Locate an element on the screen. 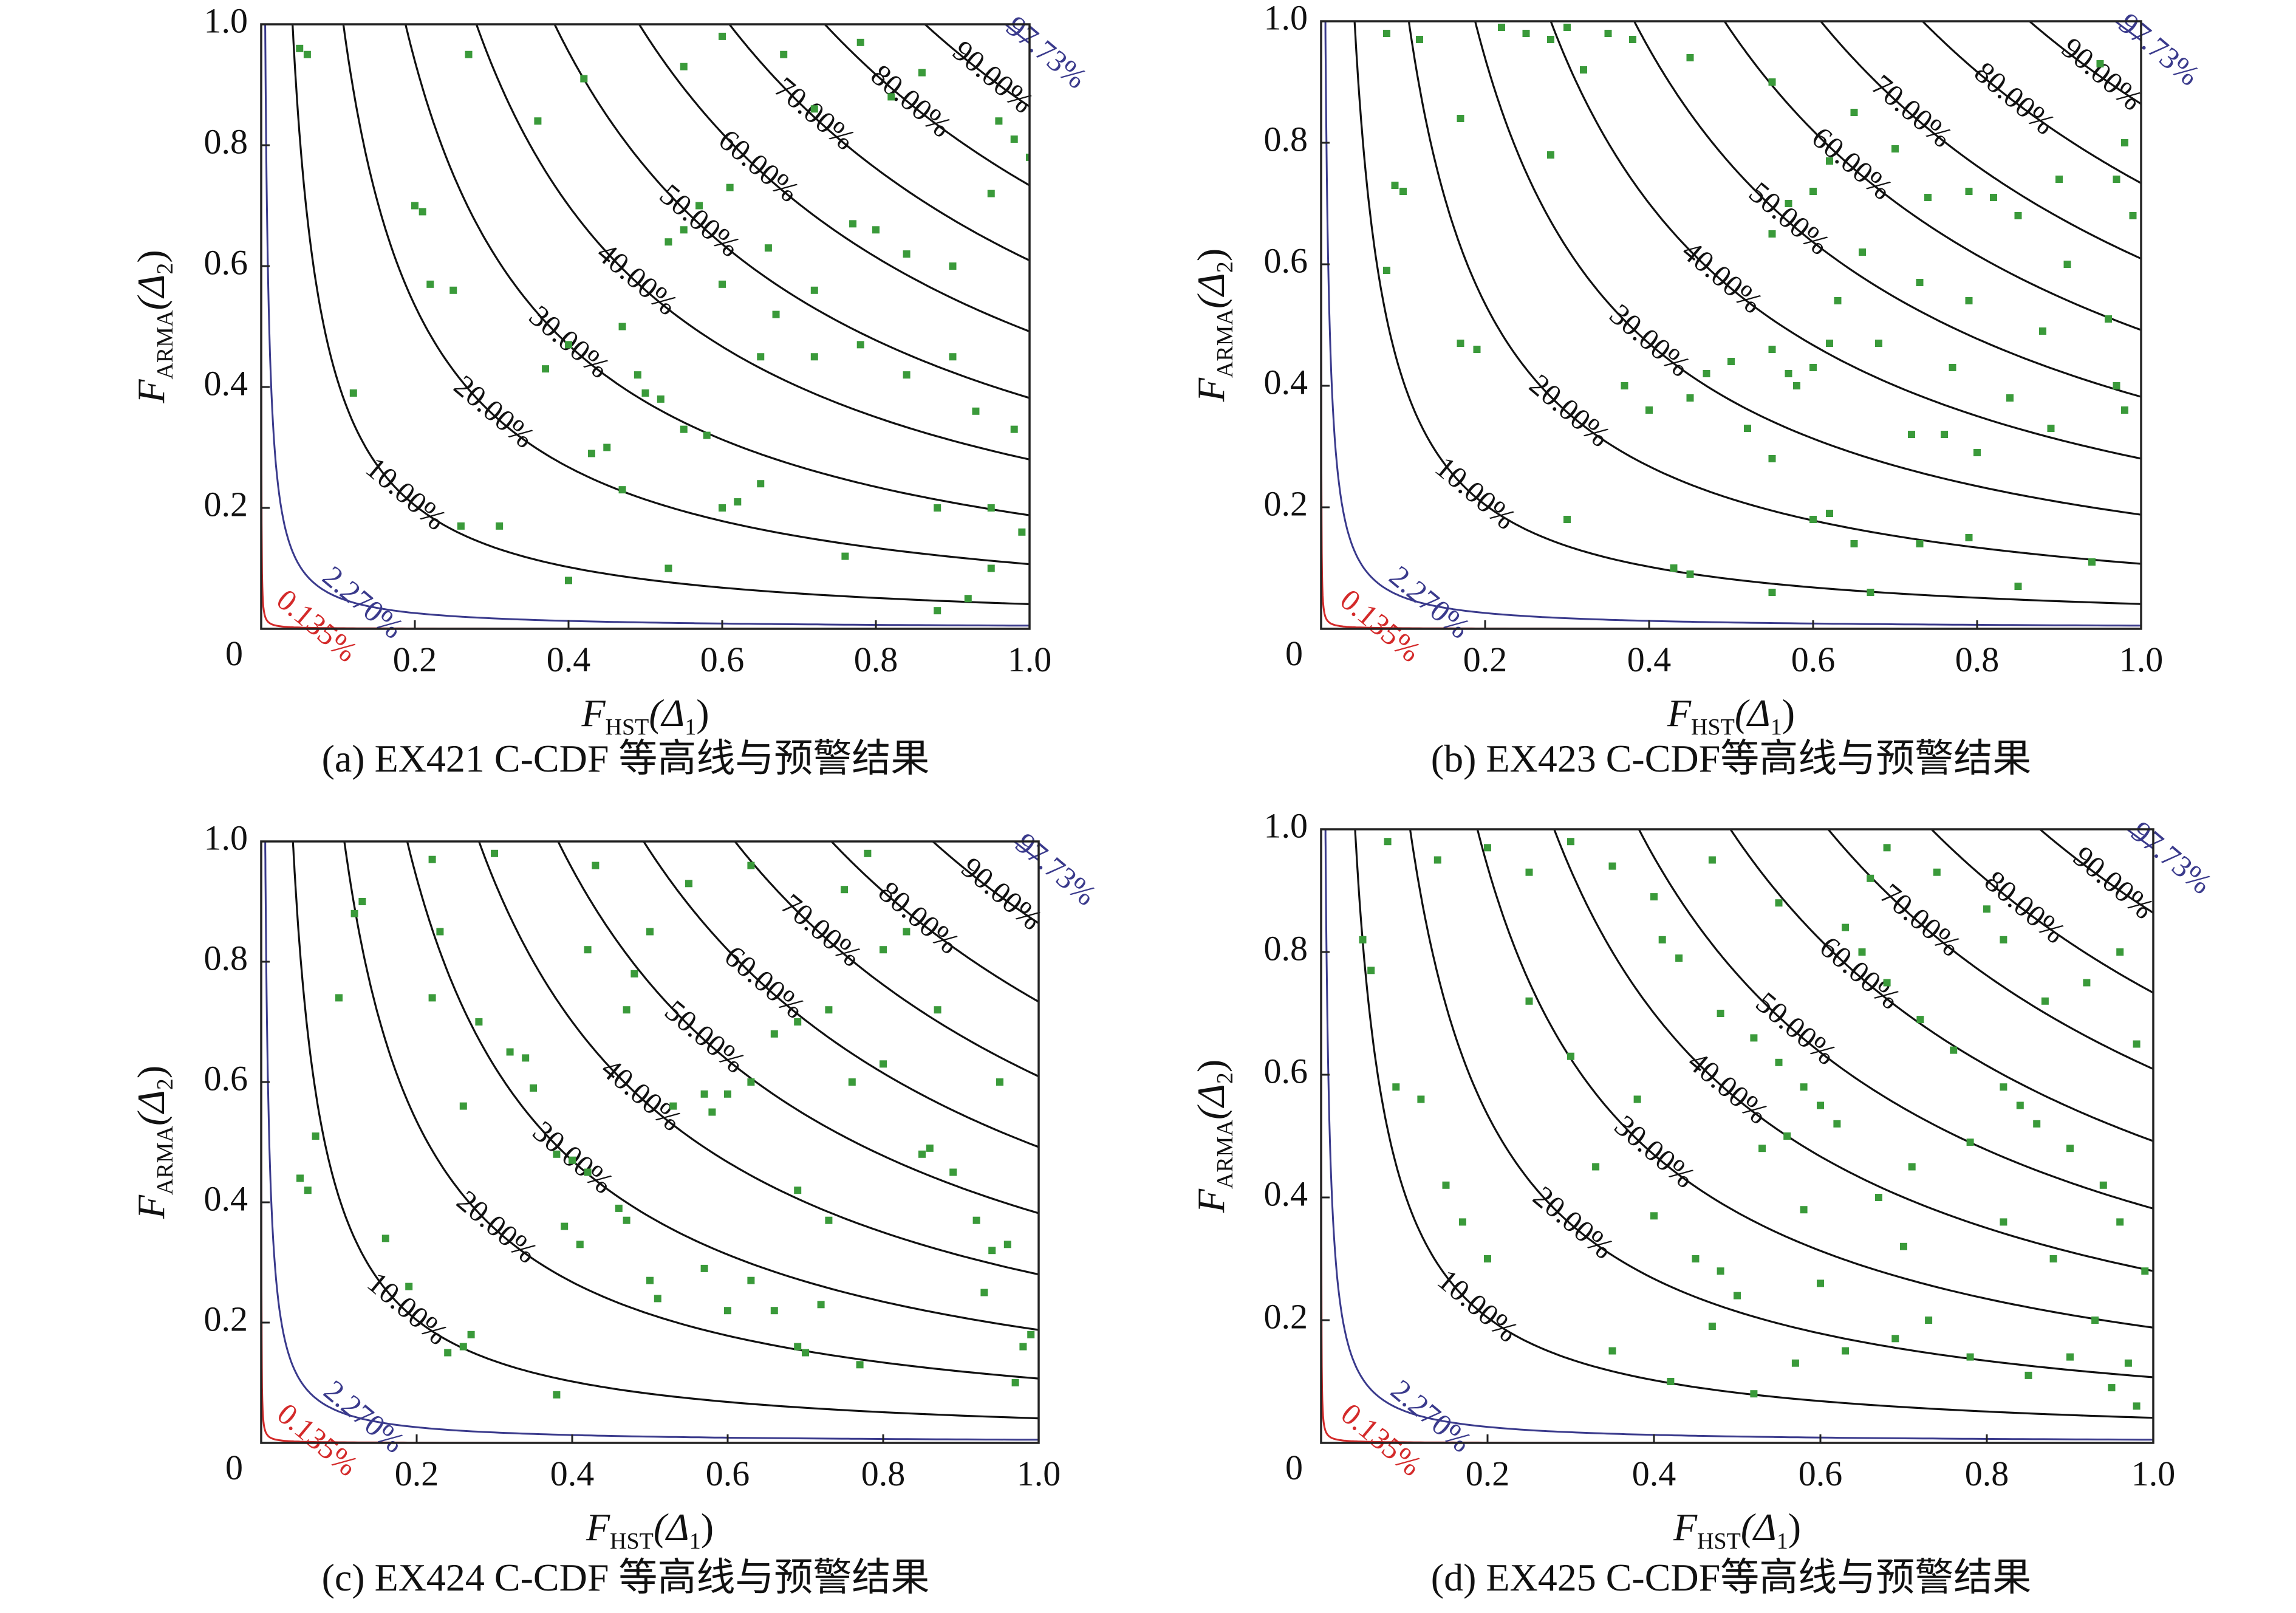 This screenshot has width=2296, height=1613. x-tick-label: 1.0 is located at coordinates (2153, 1473).